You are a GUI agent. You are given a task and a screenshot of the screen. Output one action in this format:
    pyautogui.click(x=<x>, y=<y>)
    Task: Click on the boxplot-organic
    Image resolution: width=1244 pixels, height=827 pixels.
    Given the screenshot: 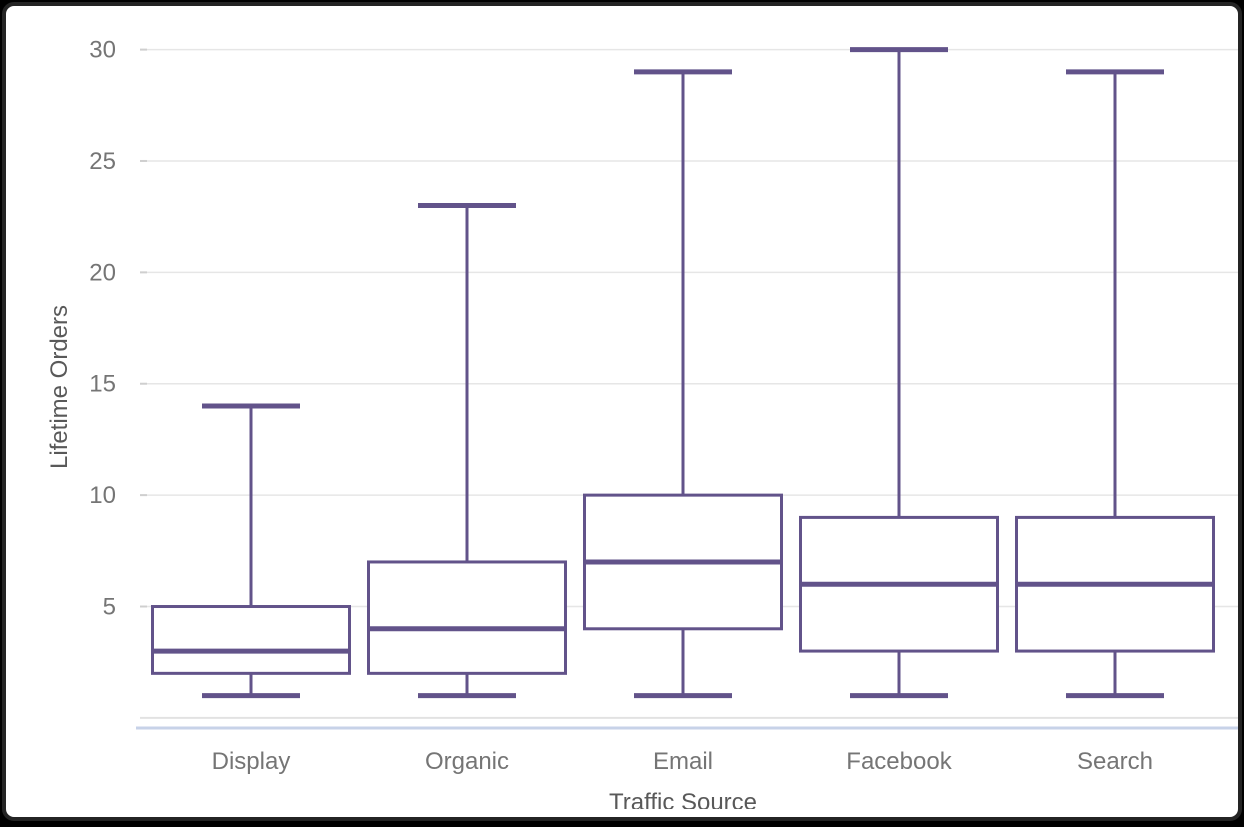 What is the action you would take?
    pyautogui.click(x=467, y=451)
    